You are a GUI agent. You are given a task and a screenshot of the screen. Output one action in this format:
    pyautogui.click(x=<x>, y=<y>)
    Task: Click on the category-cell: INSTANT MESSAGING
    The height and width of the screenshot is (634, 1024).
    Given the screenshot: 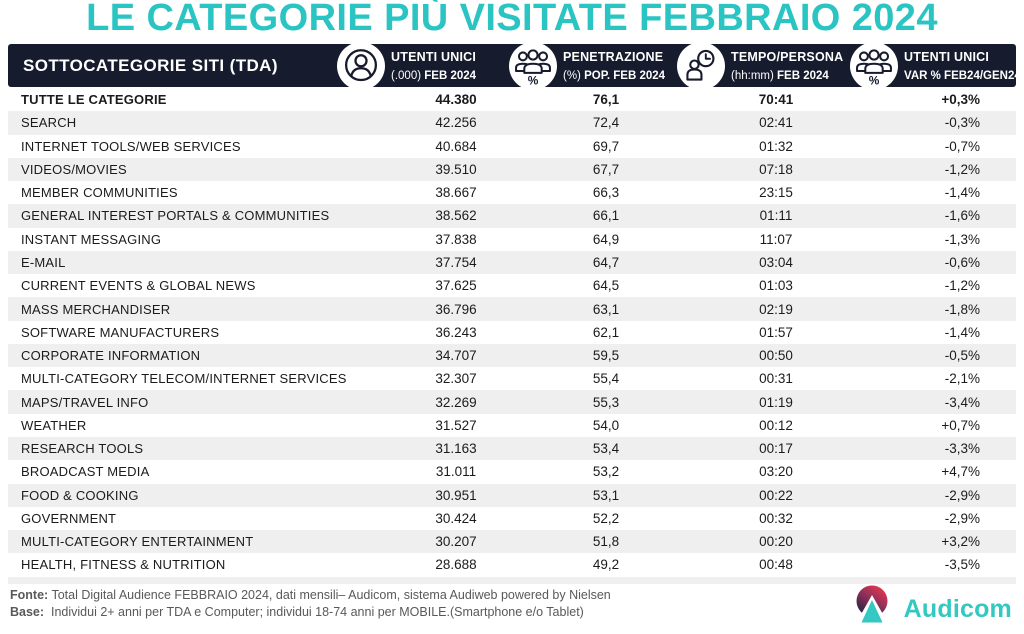 What is the action you would take?
    pyautogui.click(x=91, y=239)
    